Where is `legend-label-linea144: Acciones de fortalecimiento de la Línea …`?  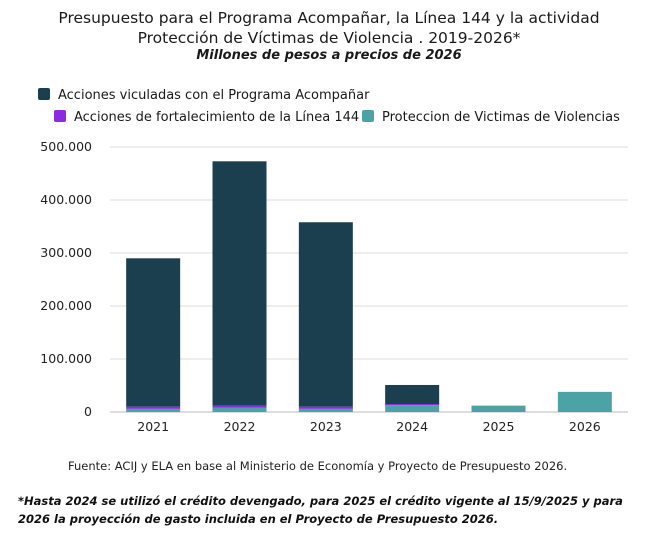 legend-label-linea144: Acciones de fortalecimiento de la Línea … is located at coordinates (217, 117).